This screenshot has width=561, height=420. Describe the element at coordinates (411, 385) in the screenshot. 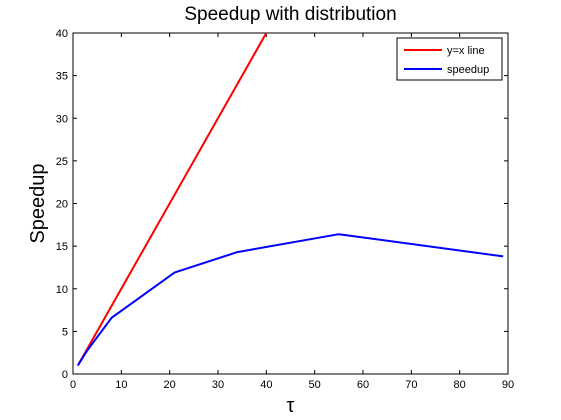

I see `x-tick-label: 70` at that location.